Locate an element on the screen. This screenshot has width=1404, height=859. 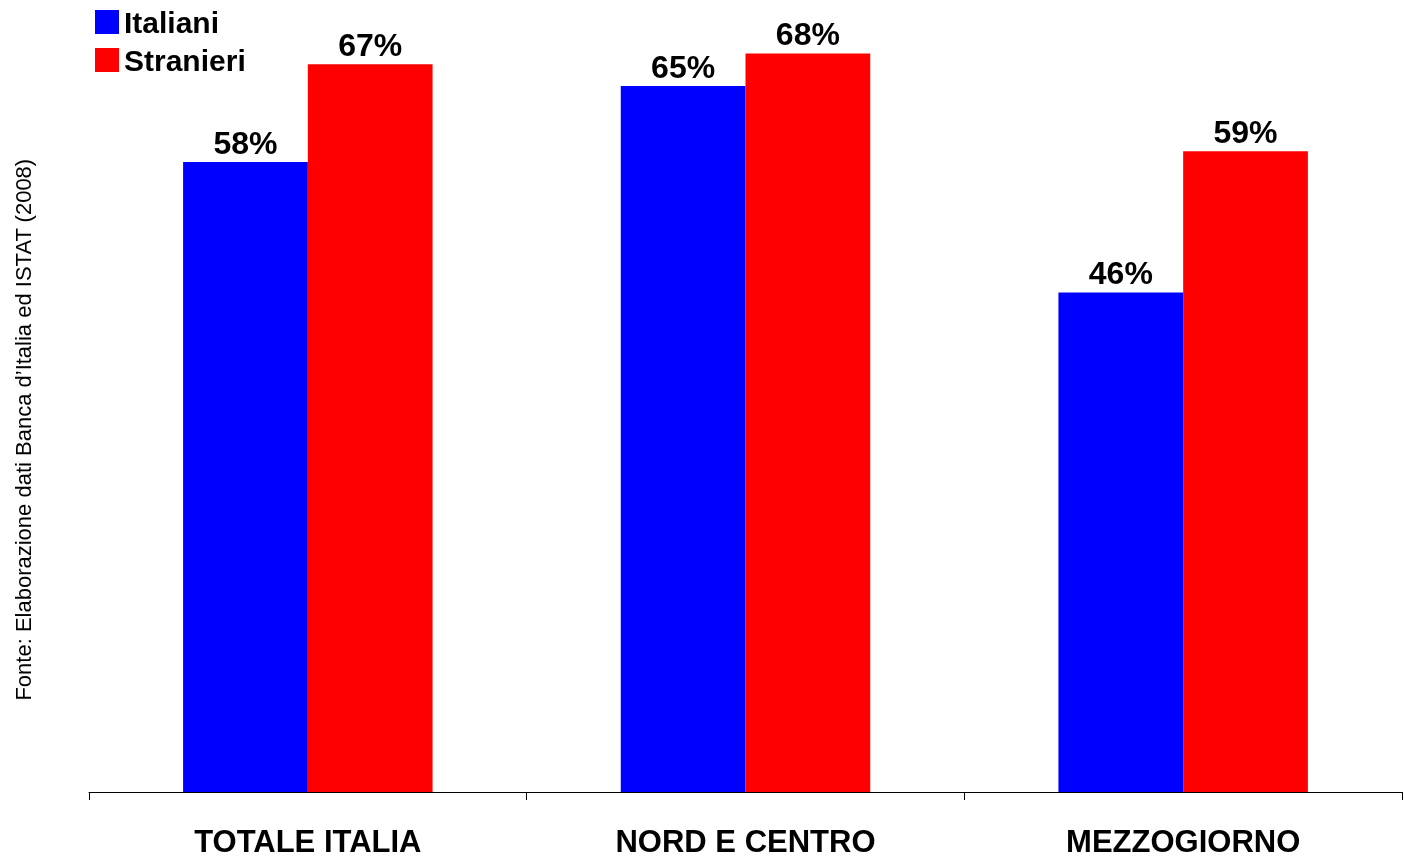
x-tick-label: TOTALE ITALIA is located at coordinates (308, 841).